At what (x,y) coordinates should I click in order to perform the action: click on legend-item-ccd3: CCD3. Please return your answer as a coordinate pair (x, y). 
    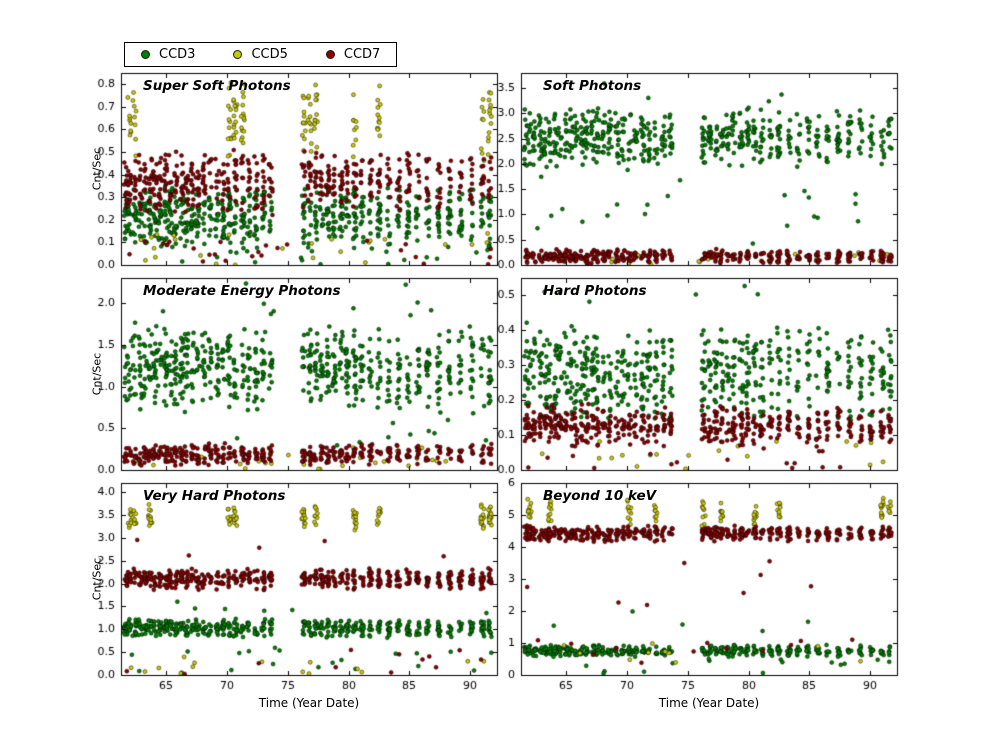
    Looking at the image, I should click on (168, 54).